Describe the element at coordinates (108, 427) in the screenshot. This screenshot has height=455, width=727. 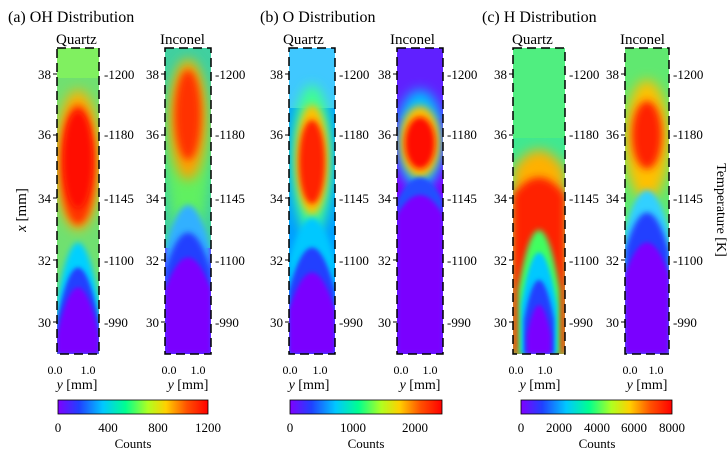
I see `colorbar-tick: 400` at that location.